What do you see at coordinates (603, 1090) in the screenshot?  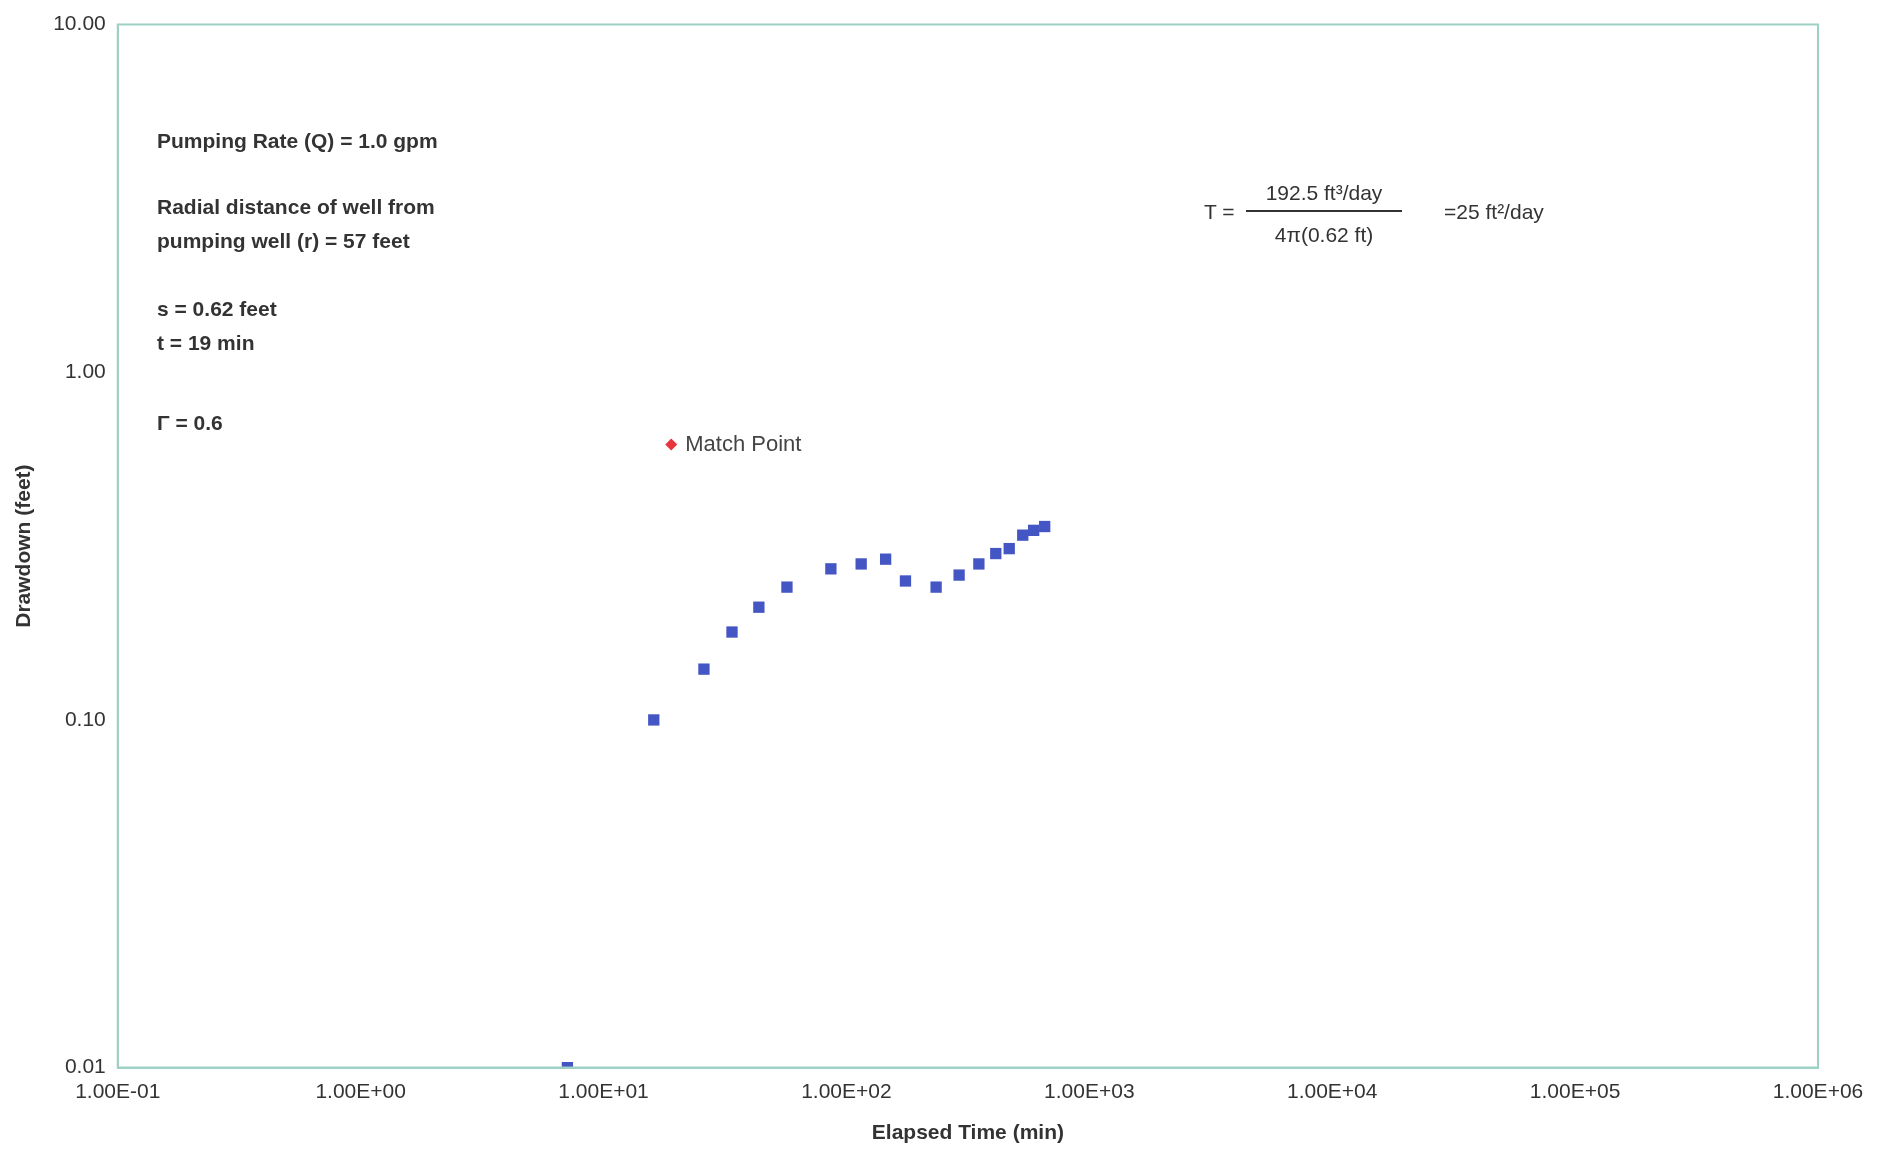 I see `x-tick-label: 1.00E+01` at bounding box center [603, 1090].